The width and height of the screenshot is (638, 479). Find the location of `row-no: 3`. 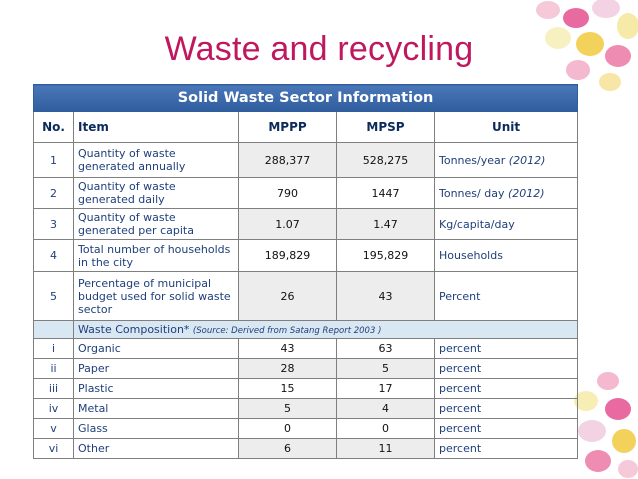

row-no: 3 is located at coordinates (53, 224).